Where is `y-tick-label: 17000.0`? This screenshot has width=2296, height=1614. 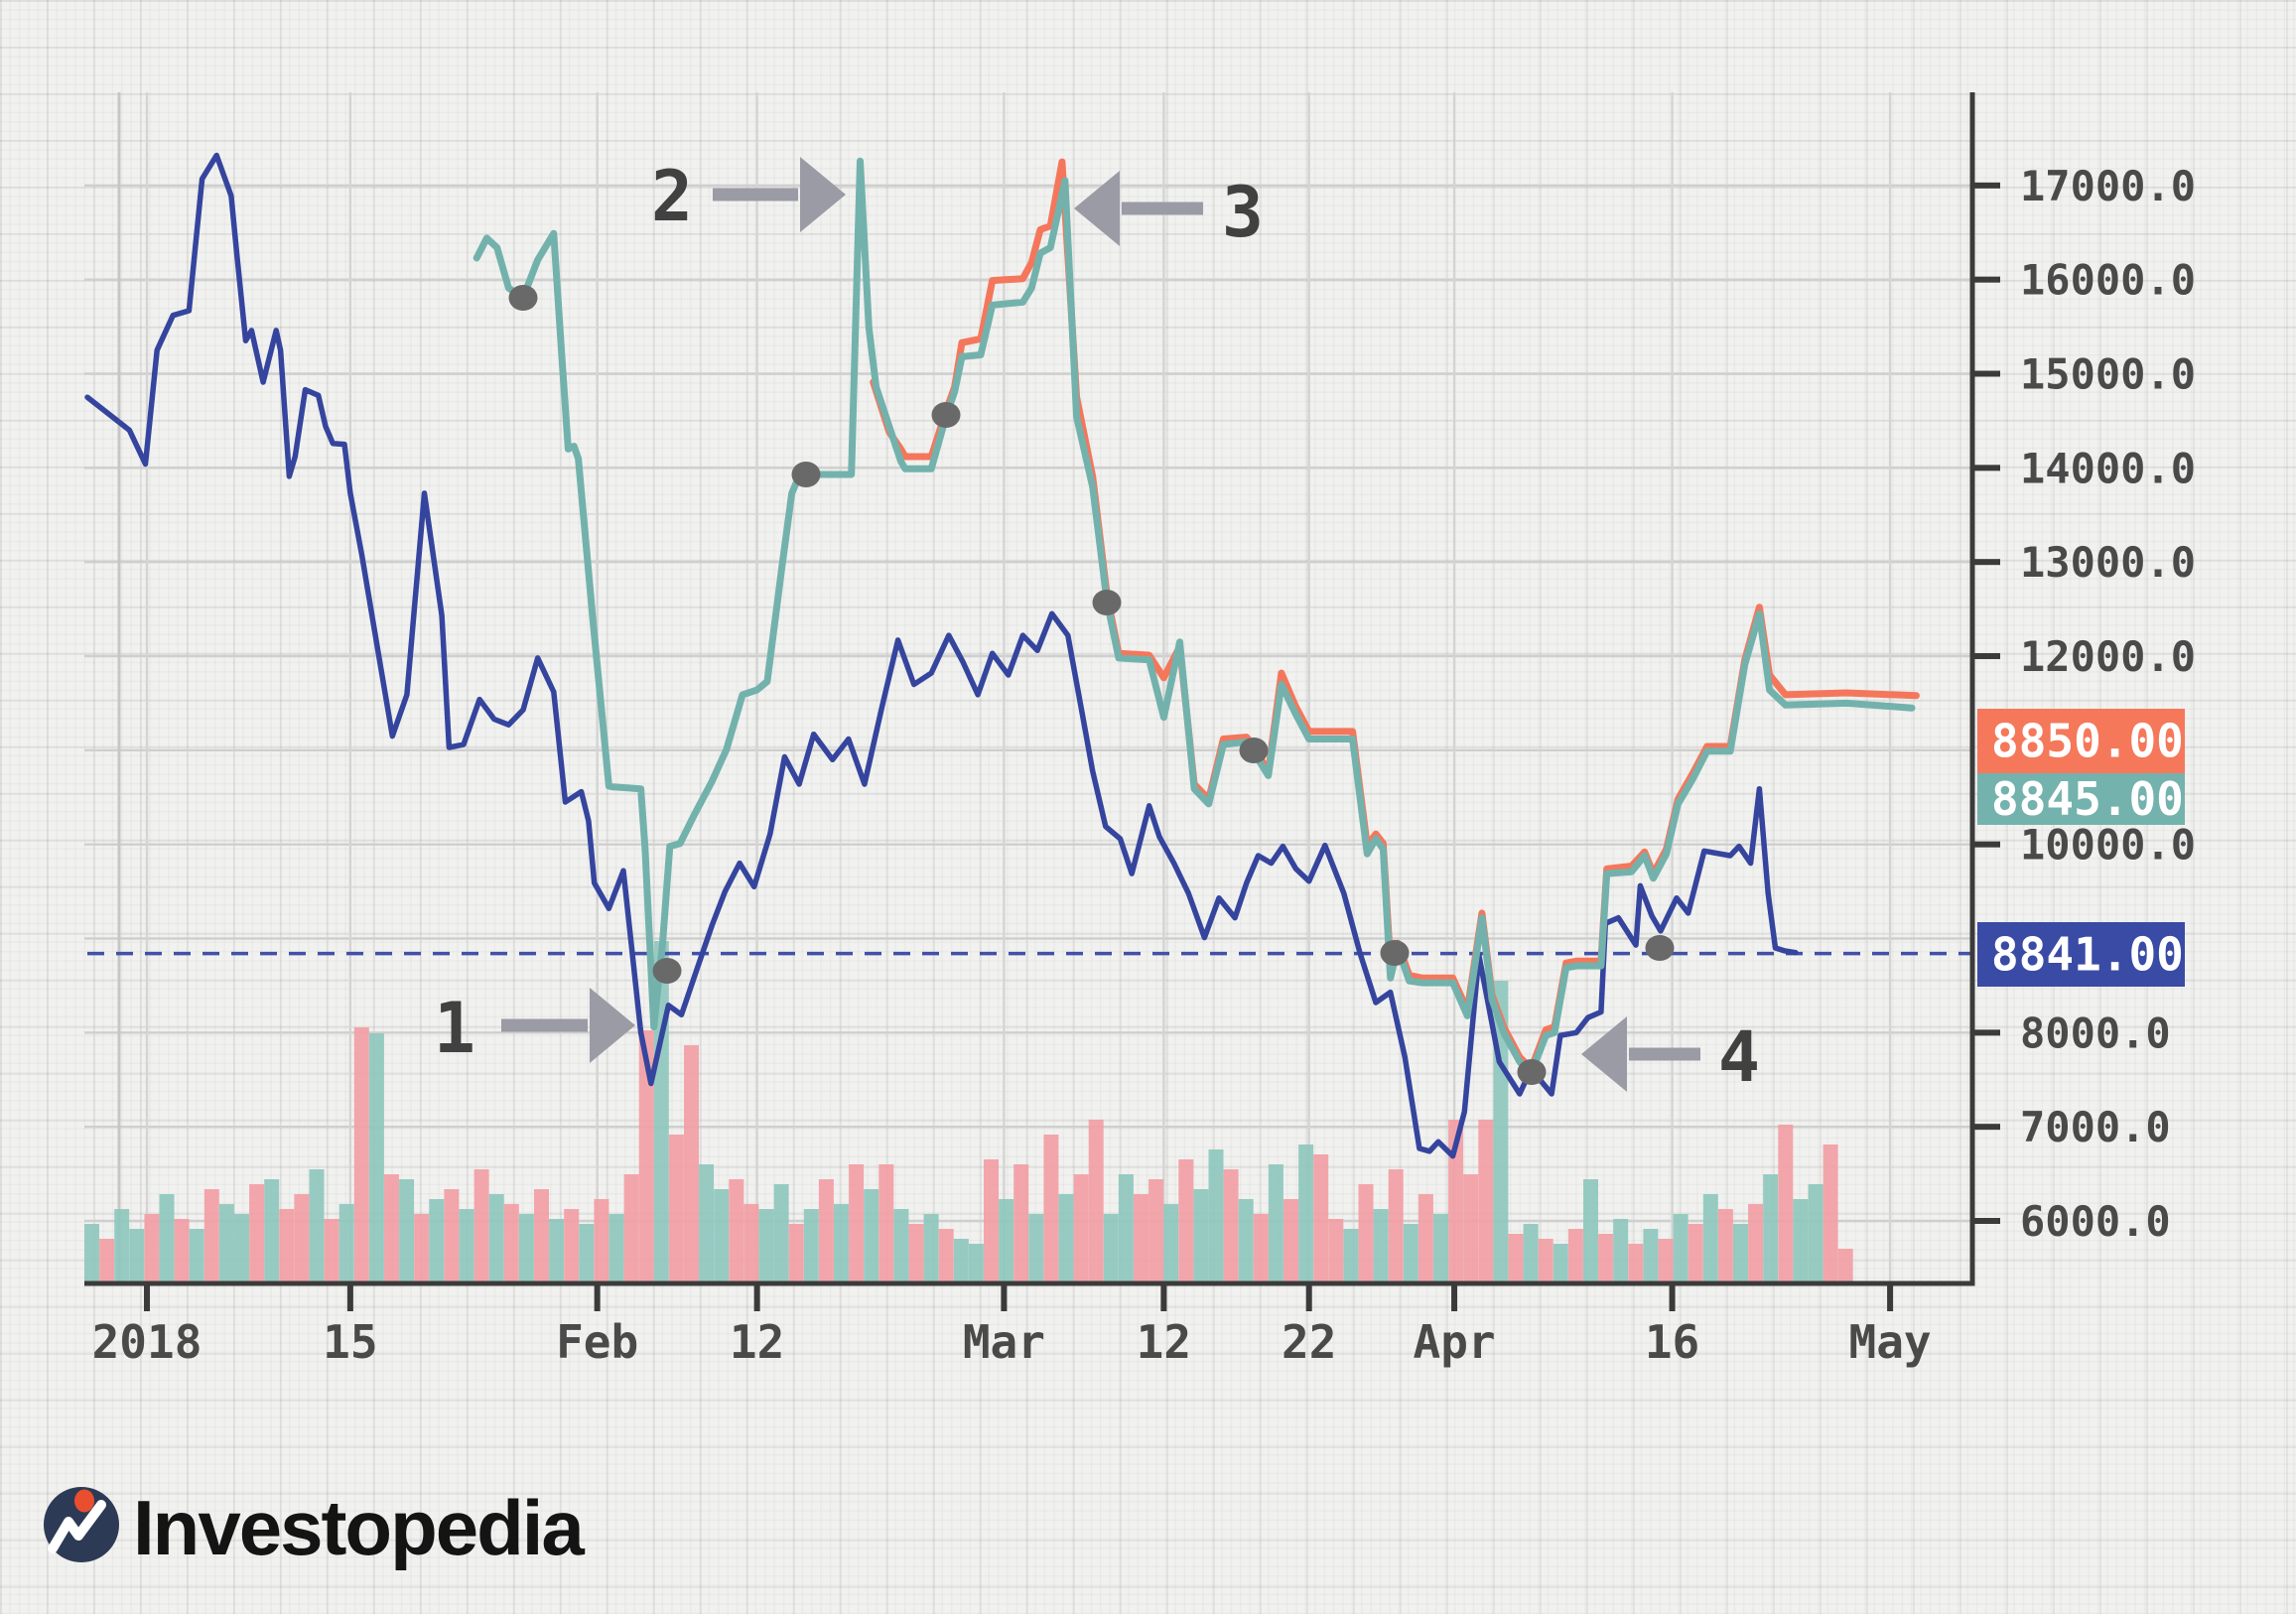 y-tick-label: 17000.0 is located at coordinates (2108, 186).